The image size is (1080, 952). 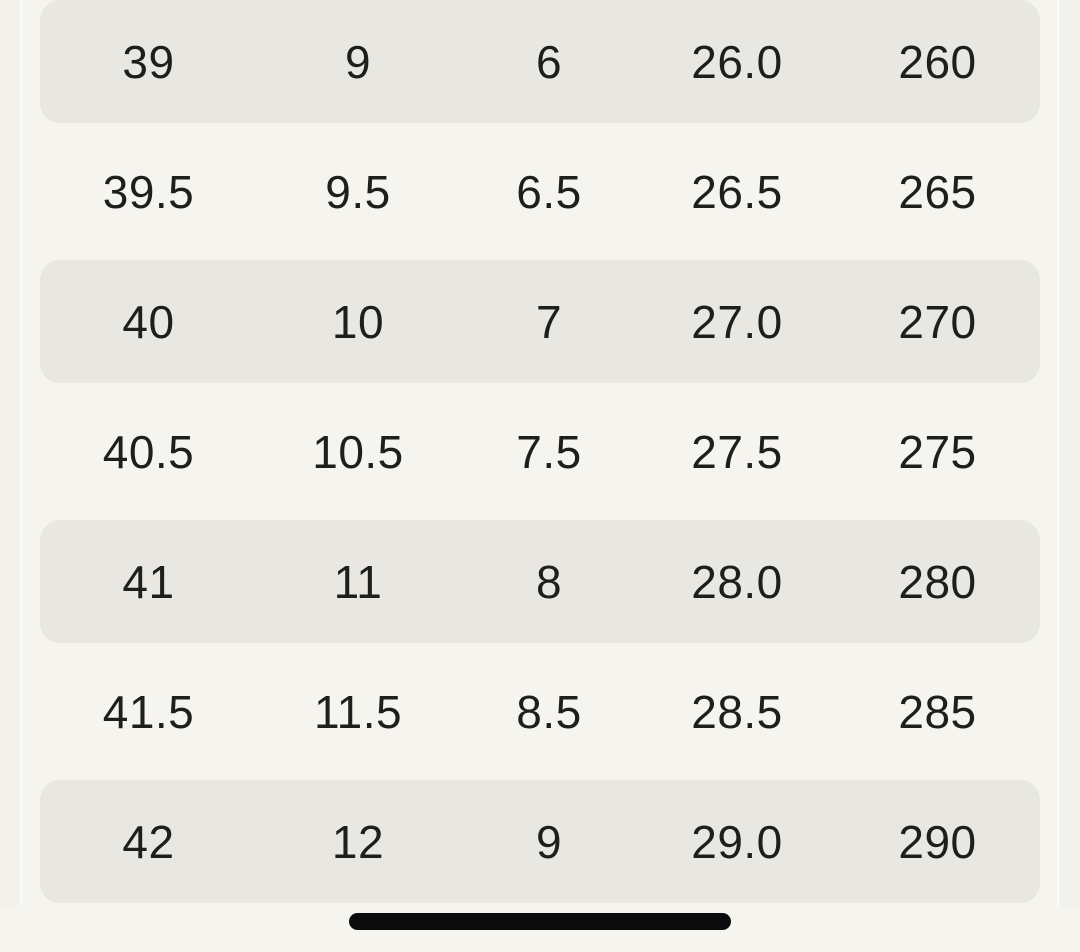 I want to click on table-cell: 39, so click(x=148, y=61).